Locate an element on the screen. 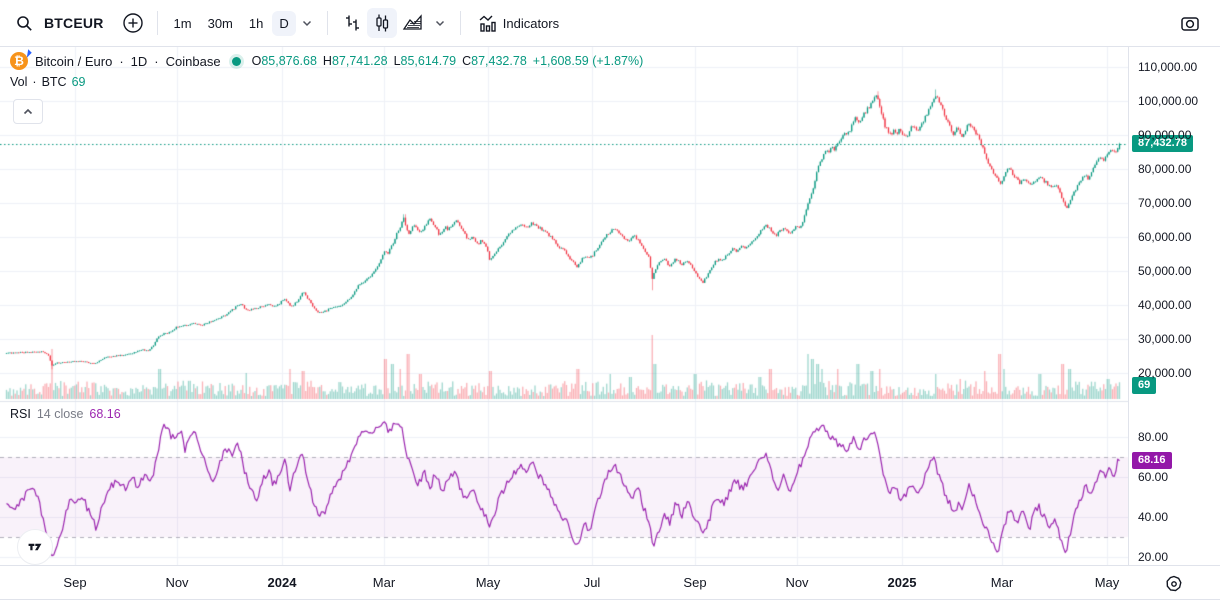 The image size is (1220, 612). chart-style-area-button is located at coordinates (413, 23).